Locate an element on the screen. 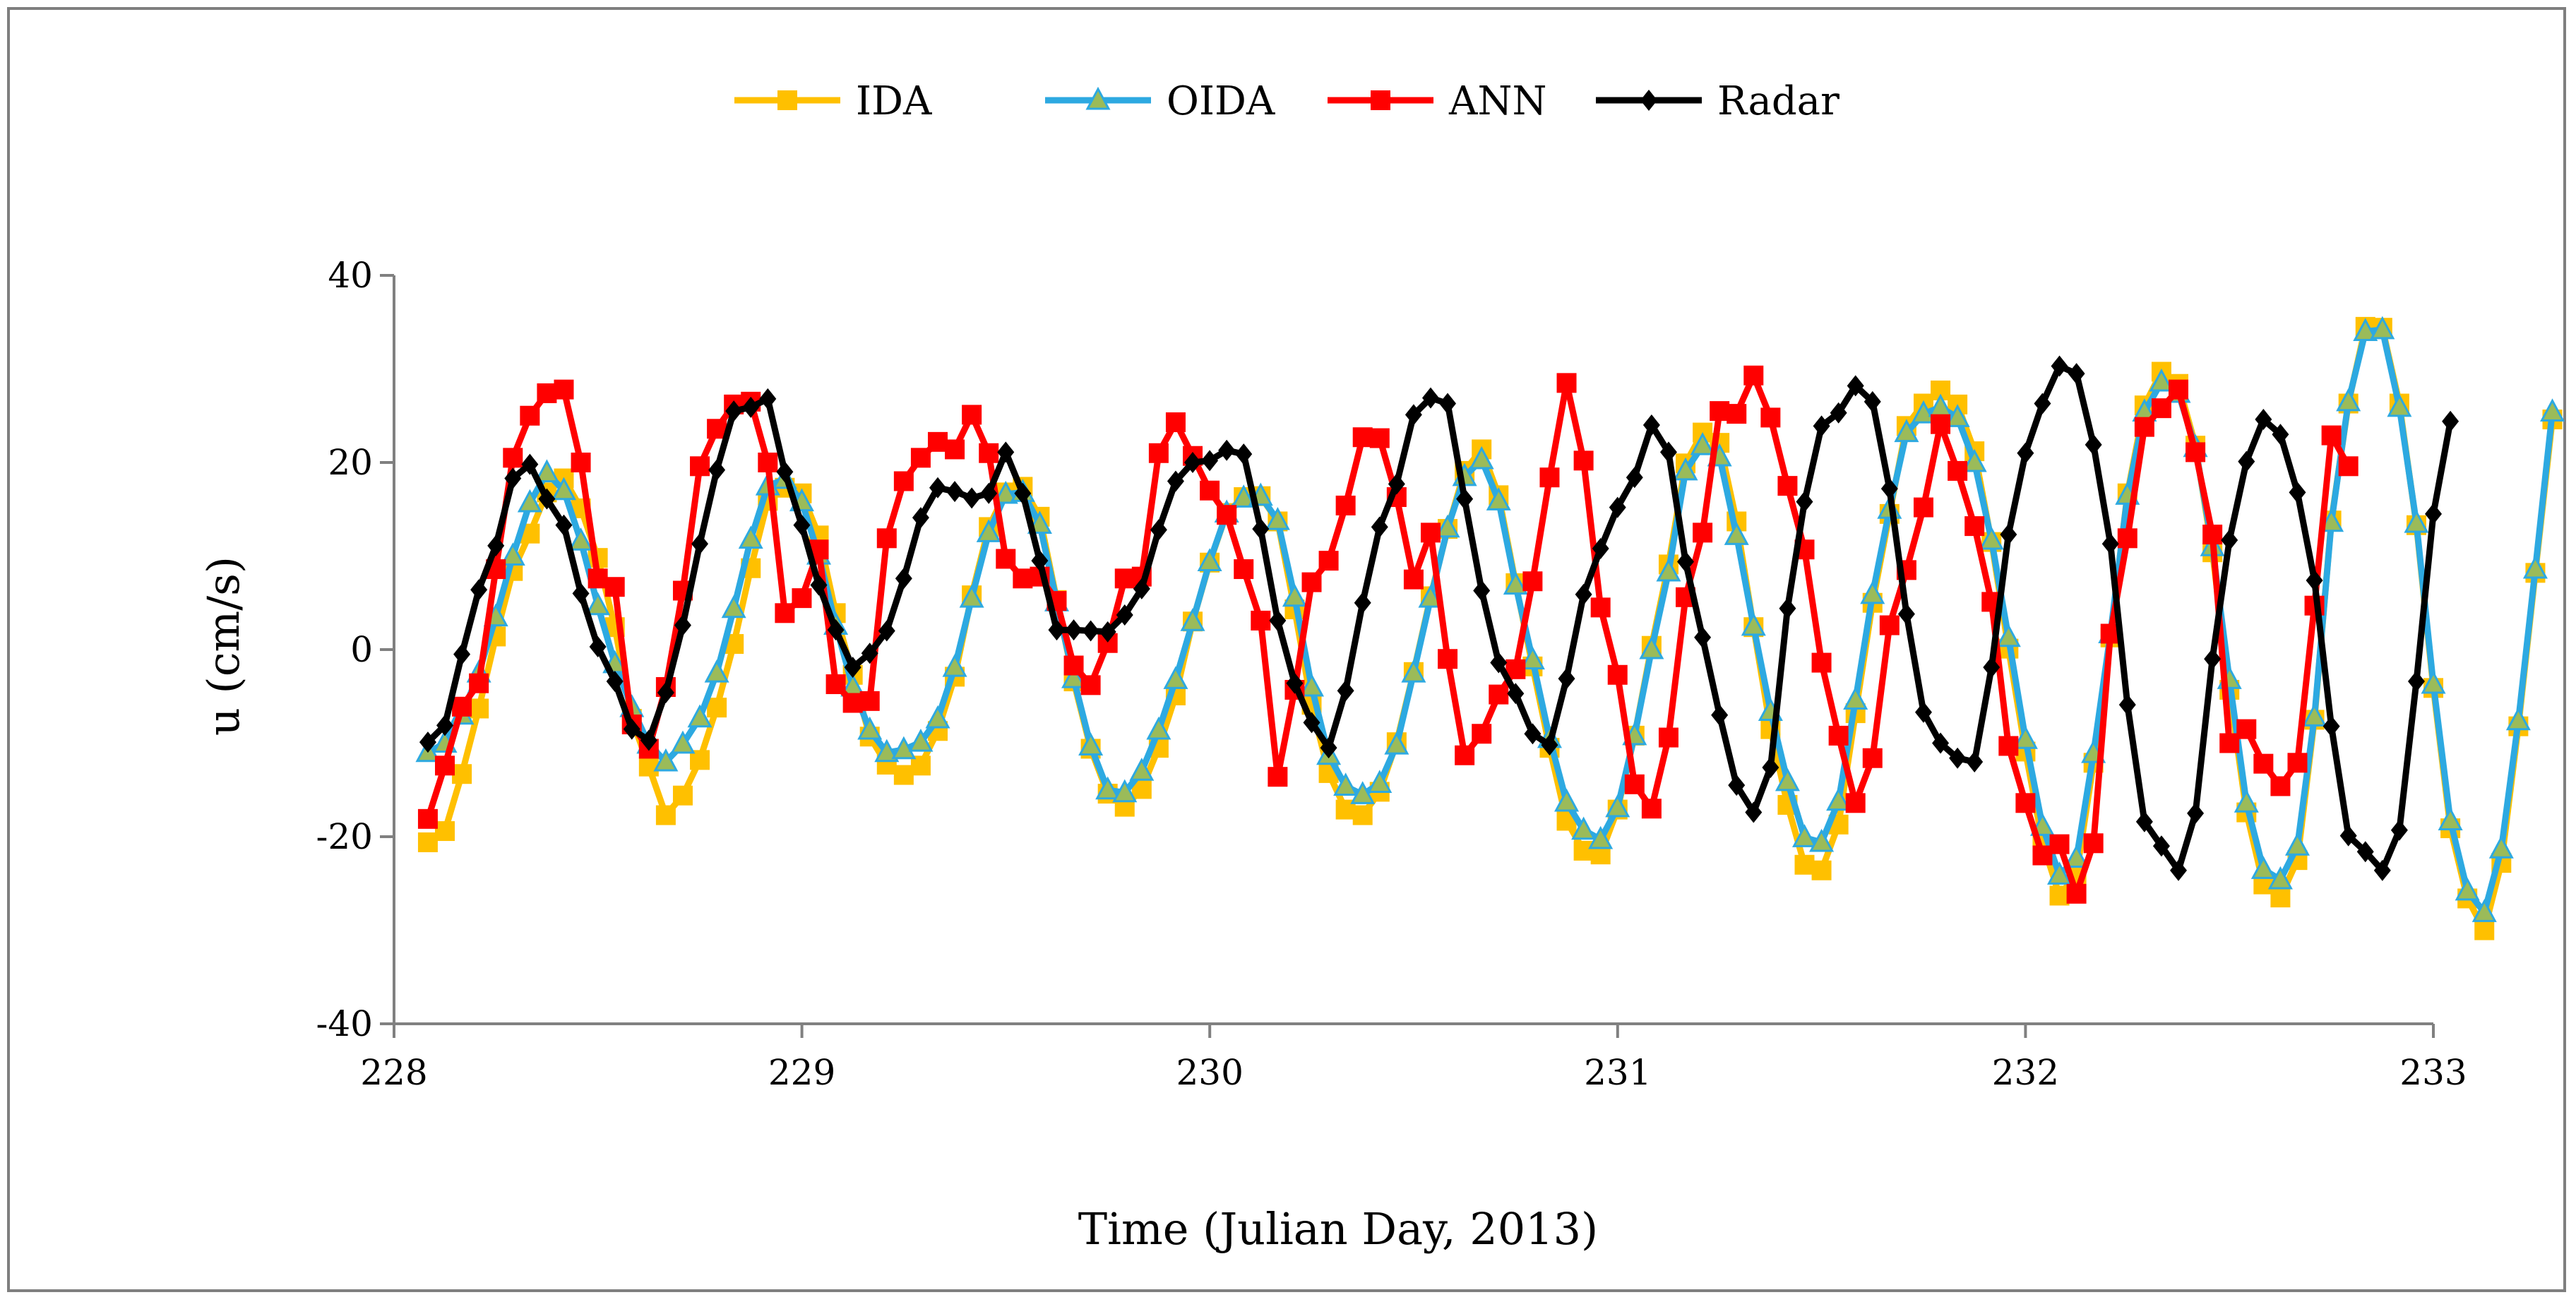 The image size is (2576, 1302). y-tick-label: -40 is located at coordinates (344, 1023).